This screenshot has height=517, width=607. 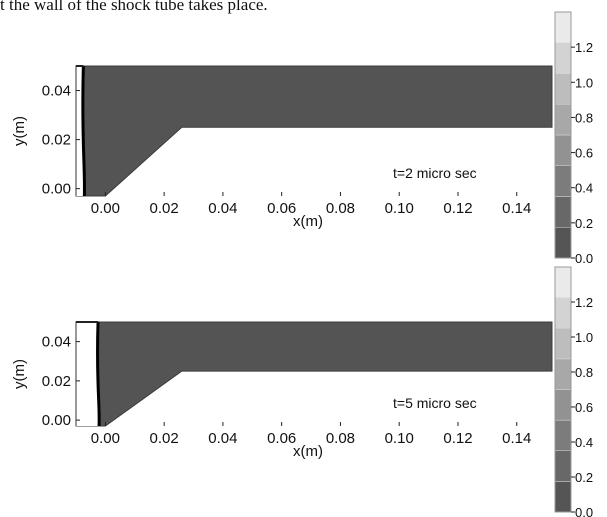 What do you see at coordinates (435, 403) in the screenshot?
I see `time-annotation: t=5 micro sec` at bounding box center [435, 403].